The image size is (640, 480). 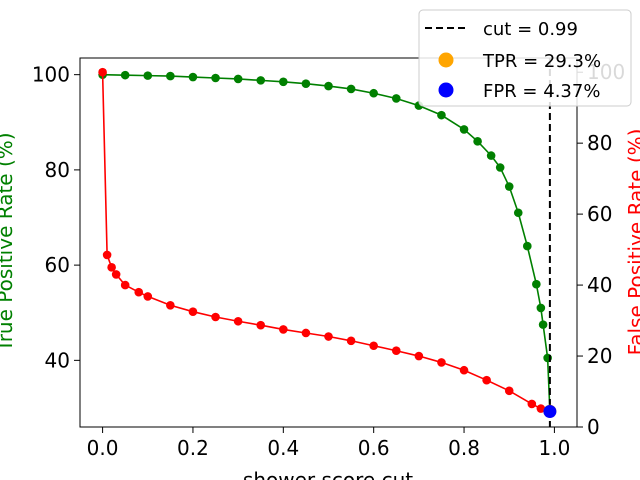 What do you see at coordinates (57, 360) in the screenshot?
I see `left-y-tick-label: 40` at bounding box center [57, 360].